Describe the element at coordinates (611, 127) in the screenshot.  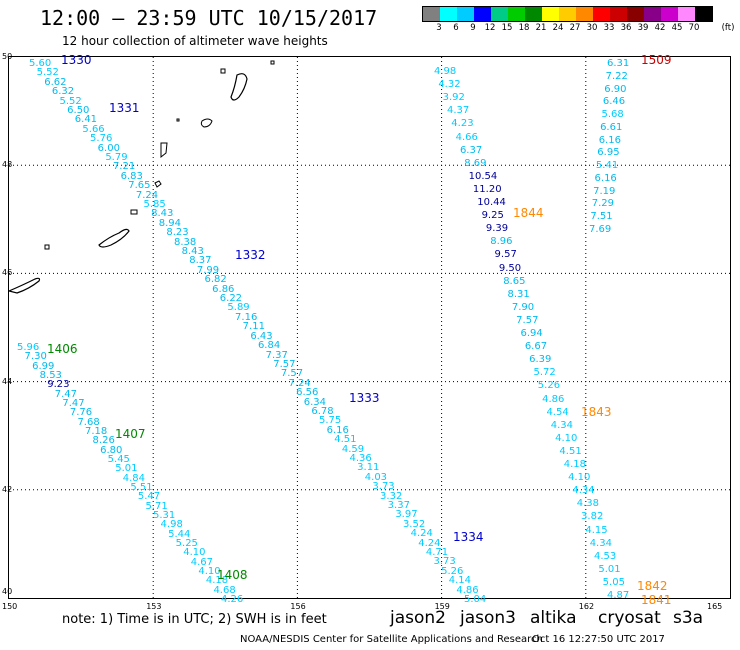
I see `wave-height-label: 6.61` at that location.